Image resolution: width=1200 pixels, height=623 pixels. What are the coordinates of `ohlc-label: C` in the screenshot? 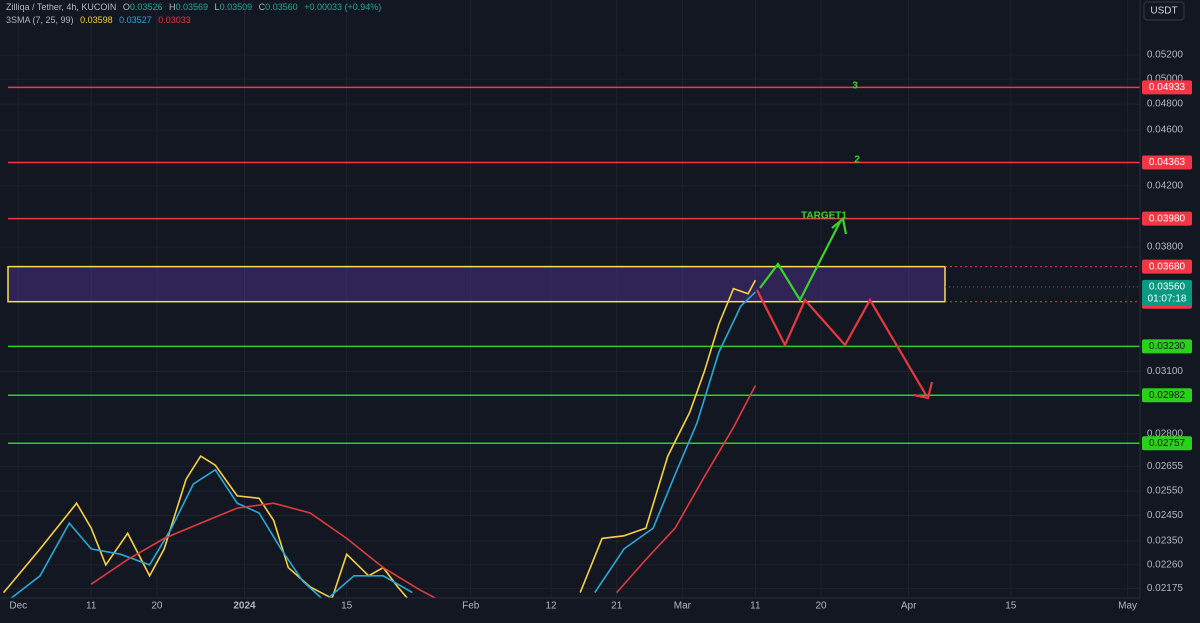 It's located at (262, 7).